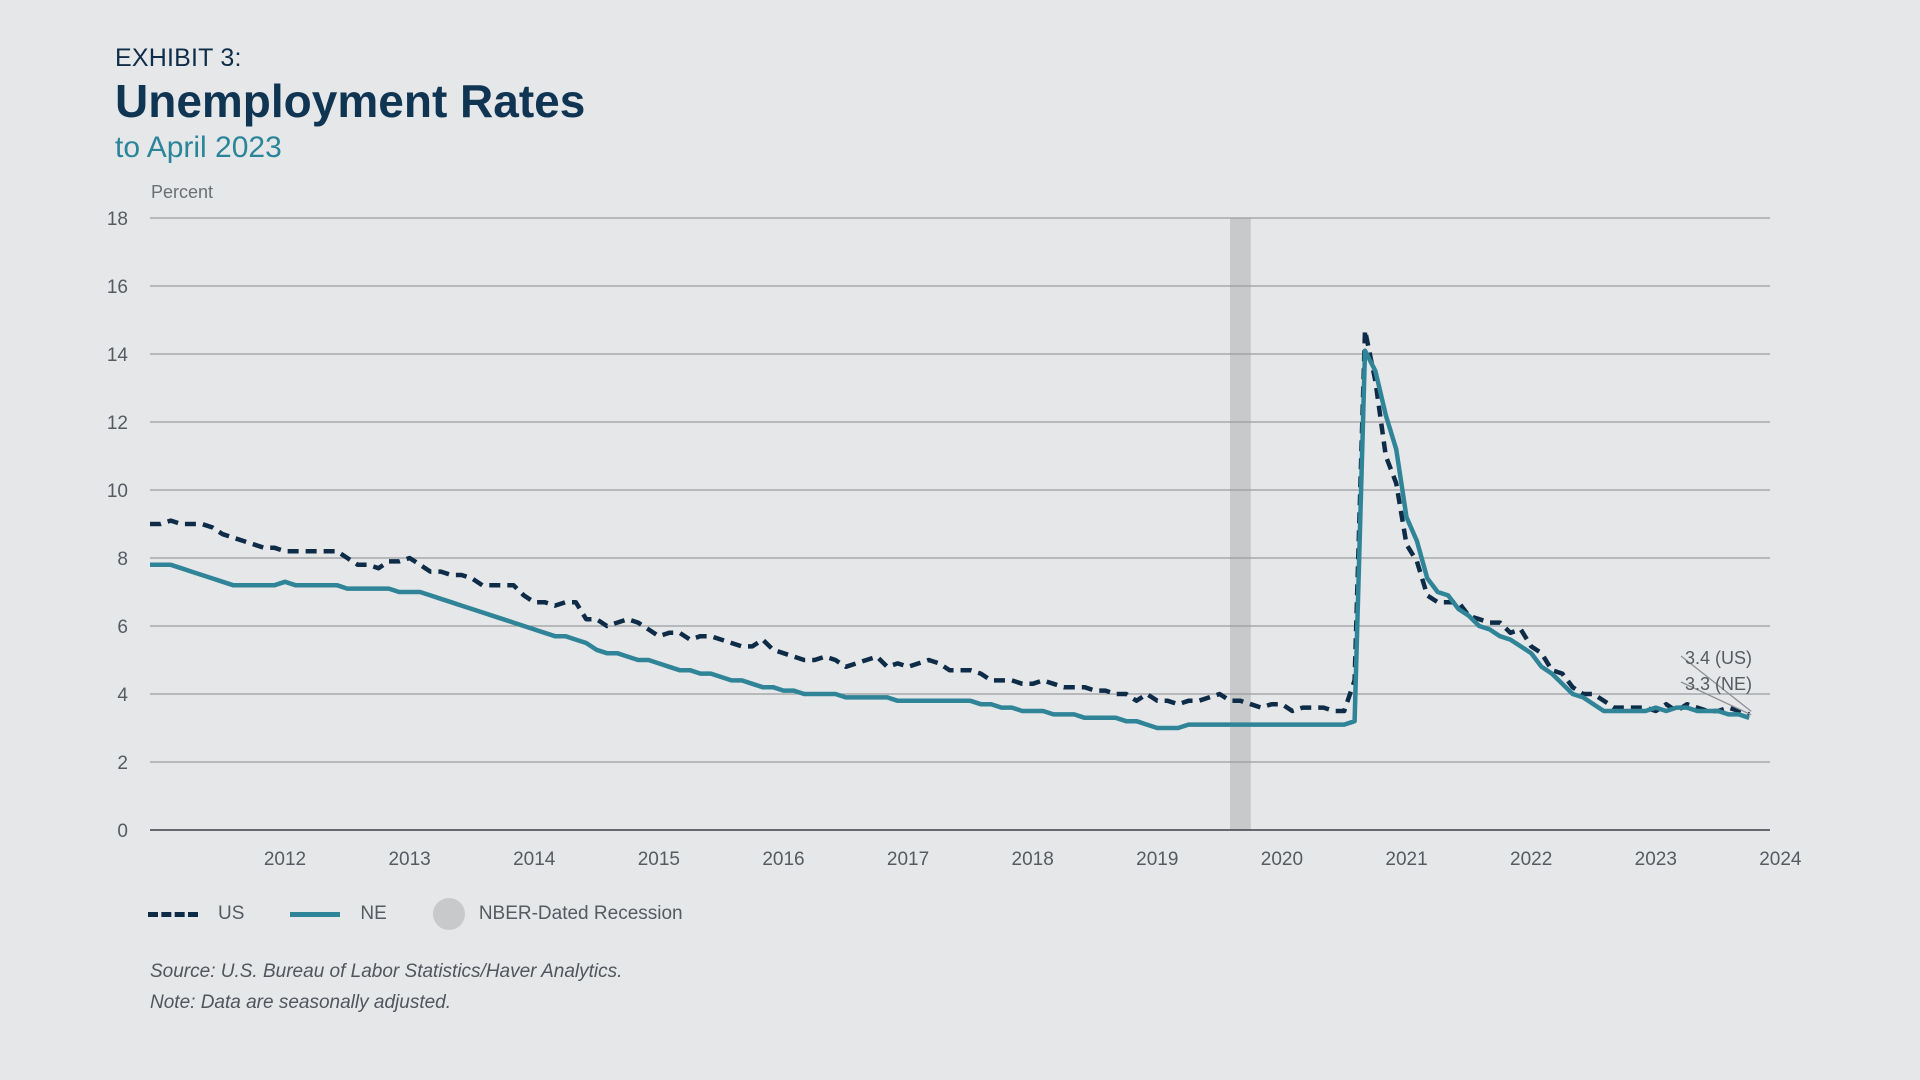 The height and width of the screenshot is (1080, 1920). I want to click on chart-subtitle: to April 2023, so click(198, 148).